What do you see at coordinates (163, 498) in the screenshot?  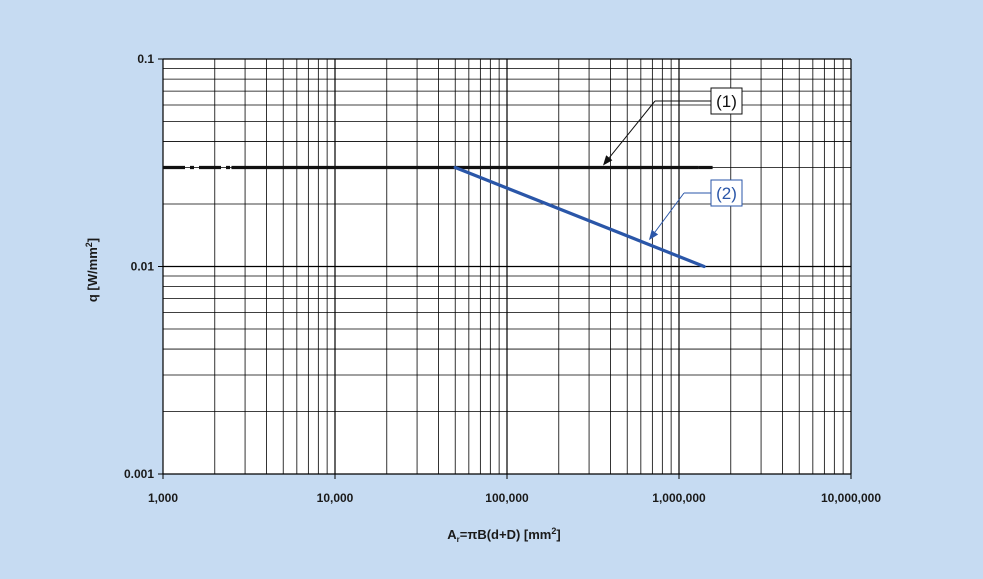 I see `x-tick-label: 1,000` at bounding box center [163, 498].